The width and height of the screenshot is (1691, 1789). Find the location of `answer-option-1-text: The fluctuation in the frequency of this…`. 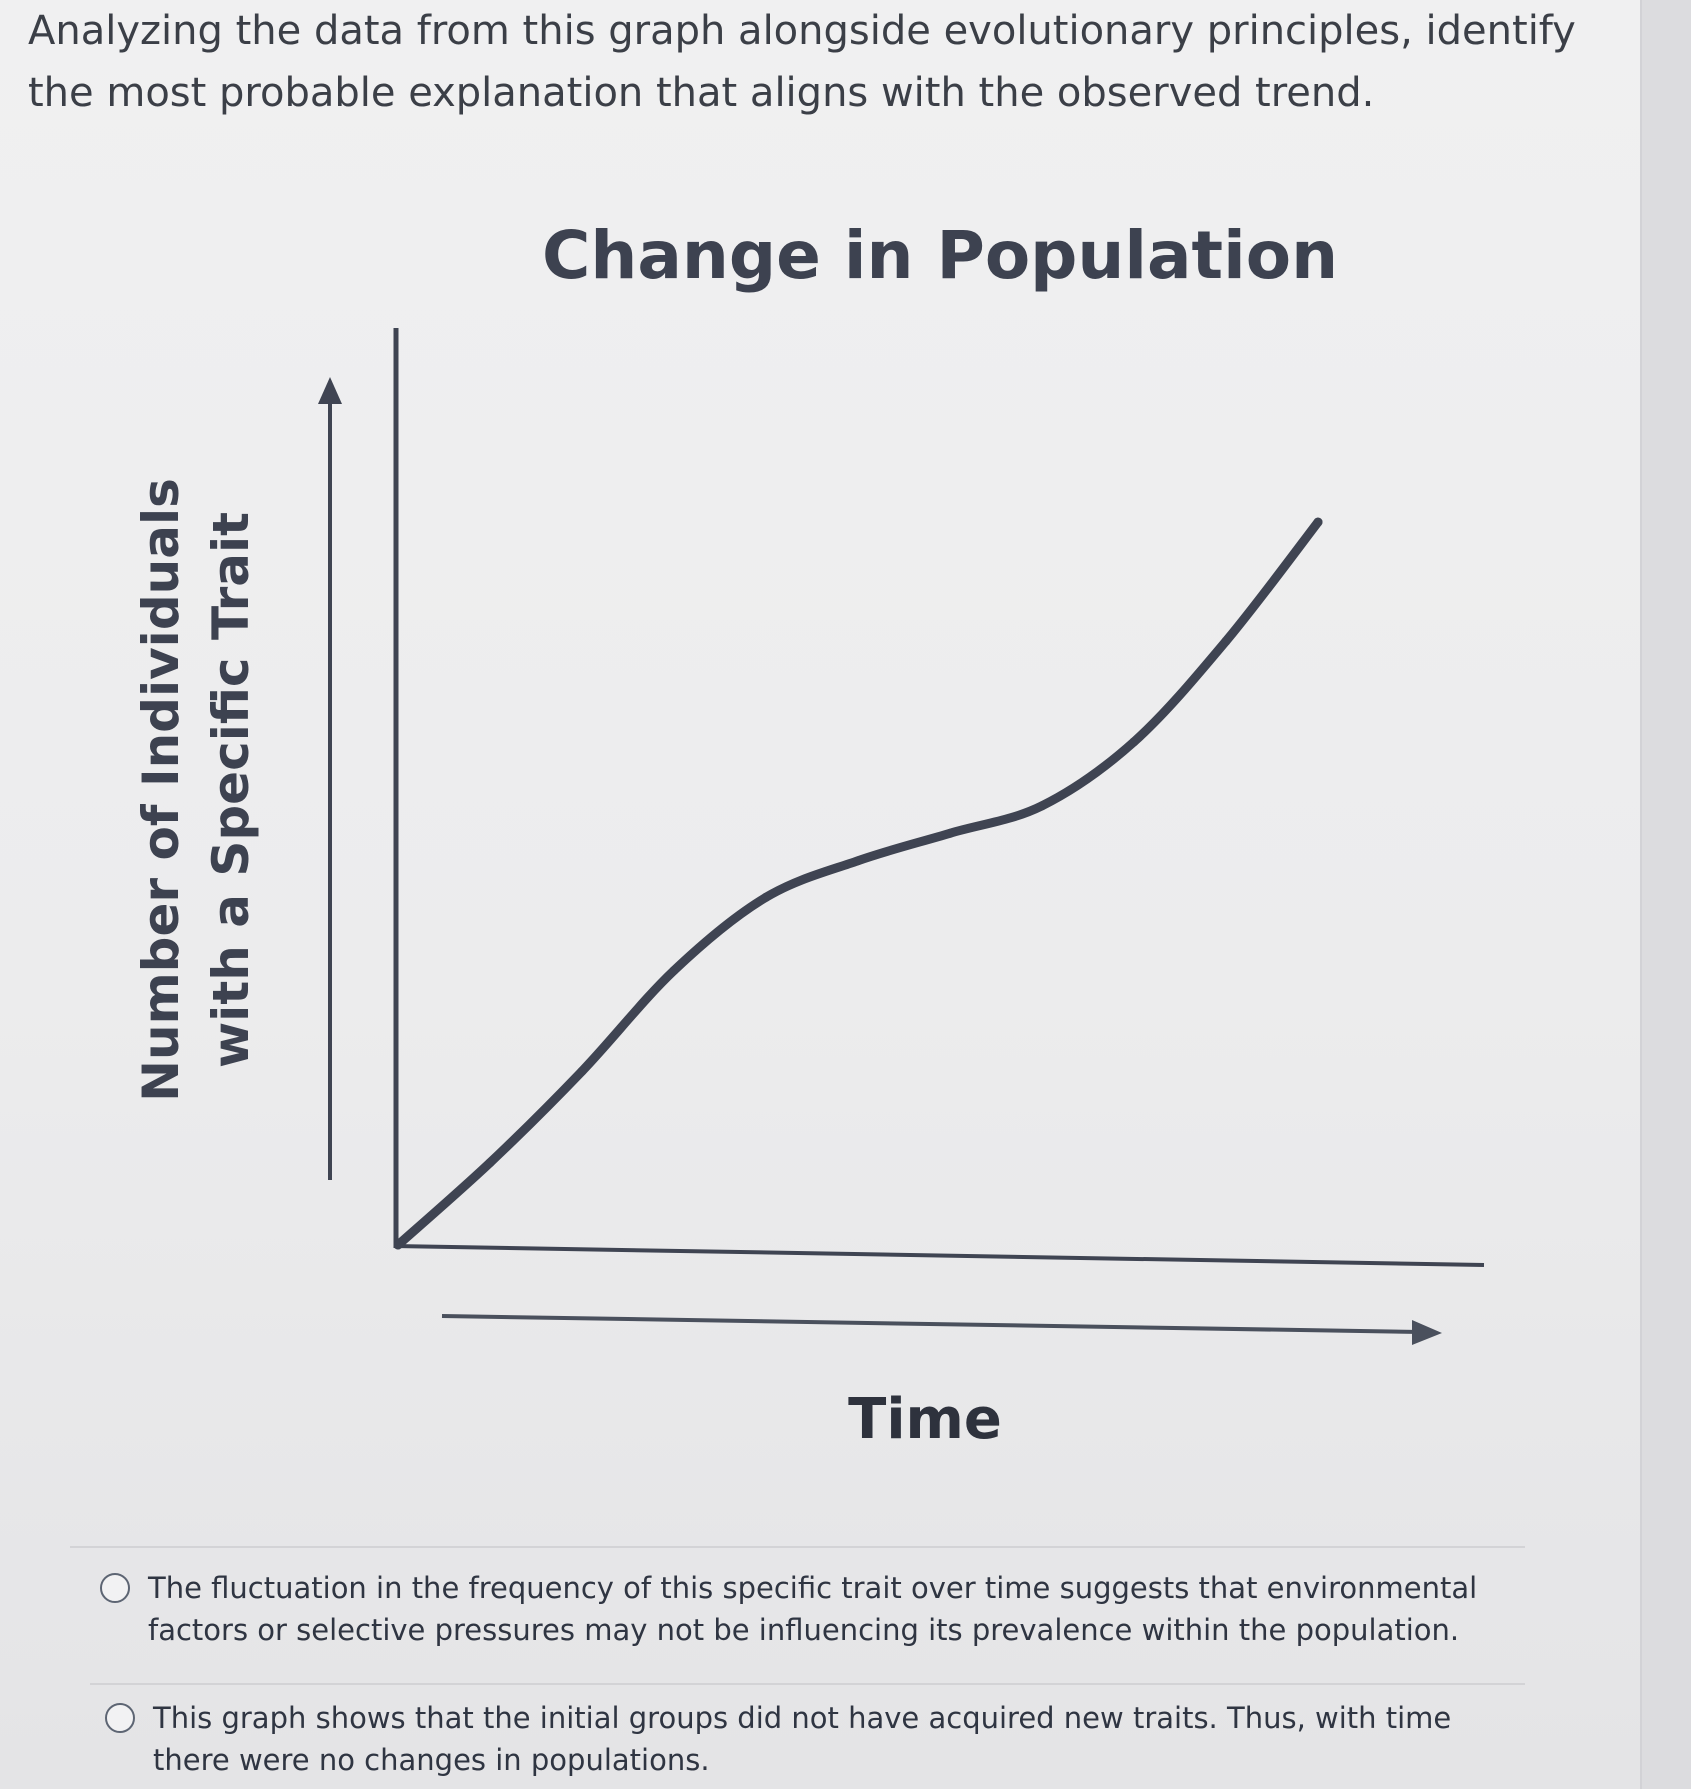

answer-option-1-text: The fluctuation in the frequency of this… is located at coordinates (813, 1609).